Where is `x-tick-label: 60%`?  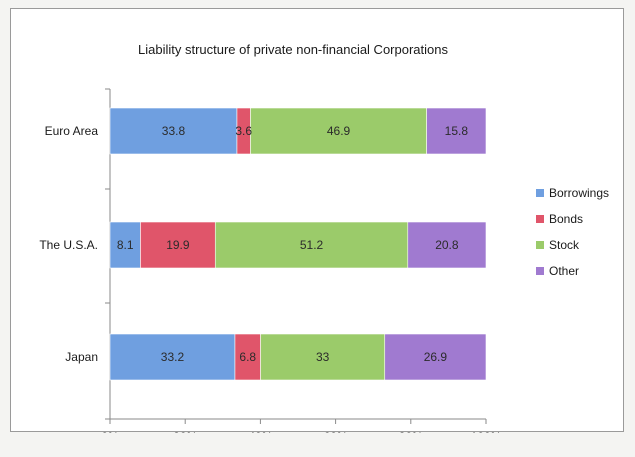 x-tick-label: 60% is located at coordinates (336, 431).